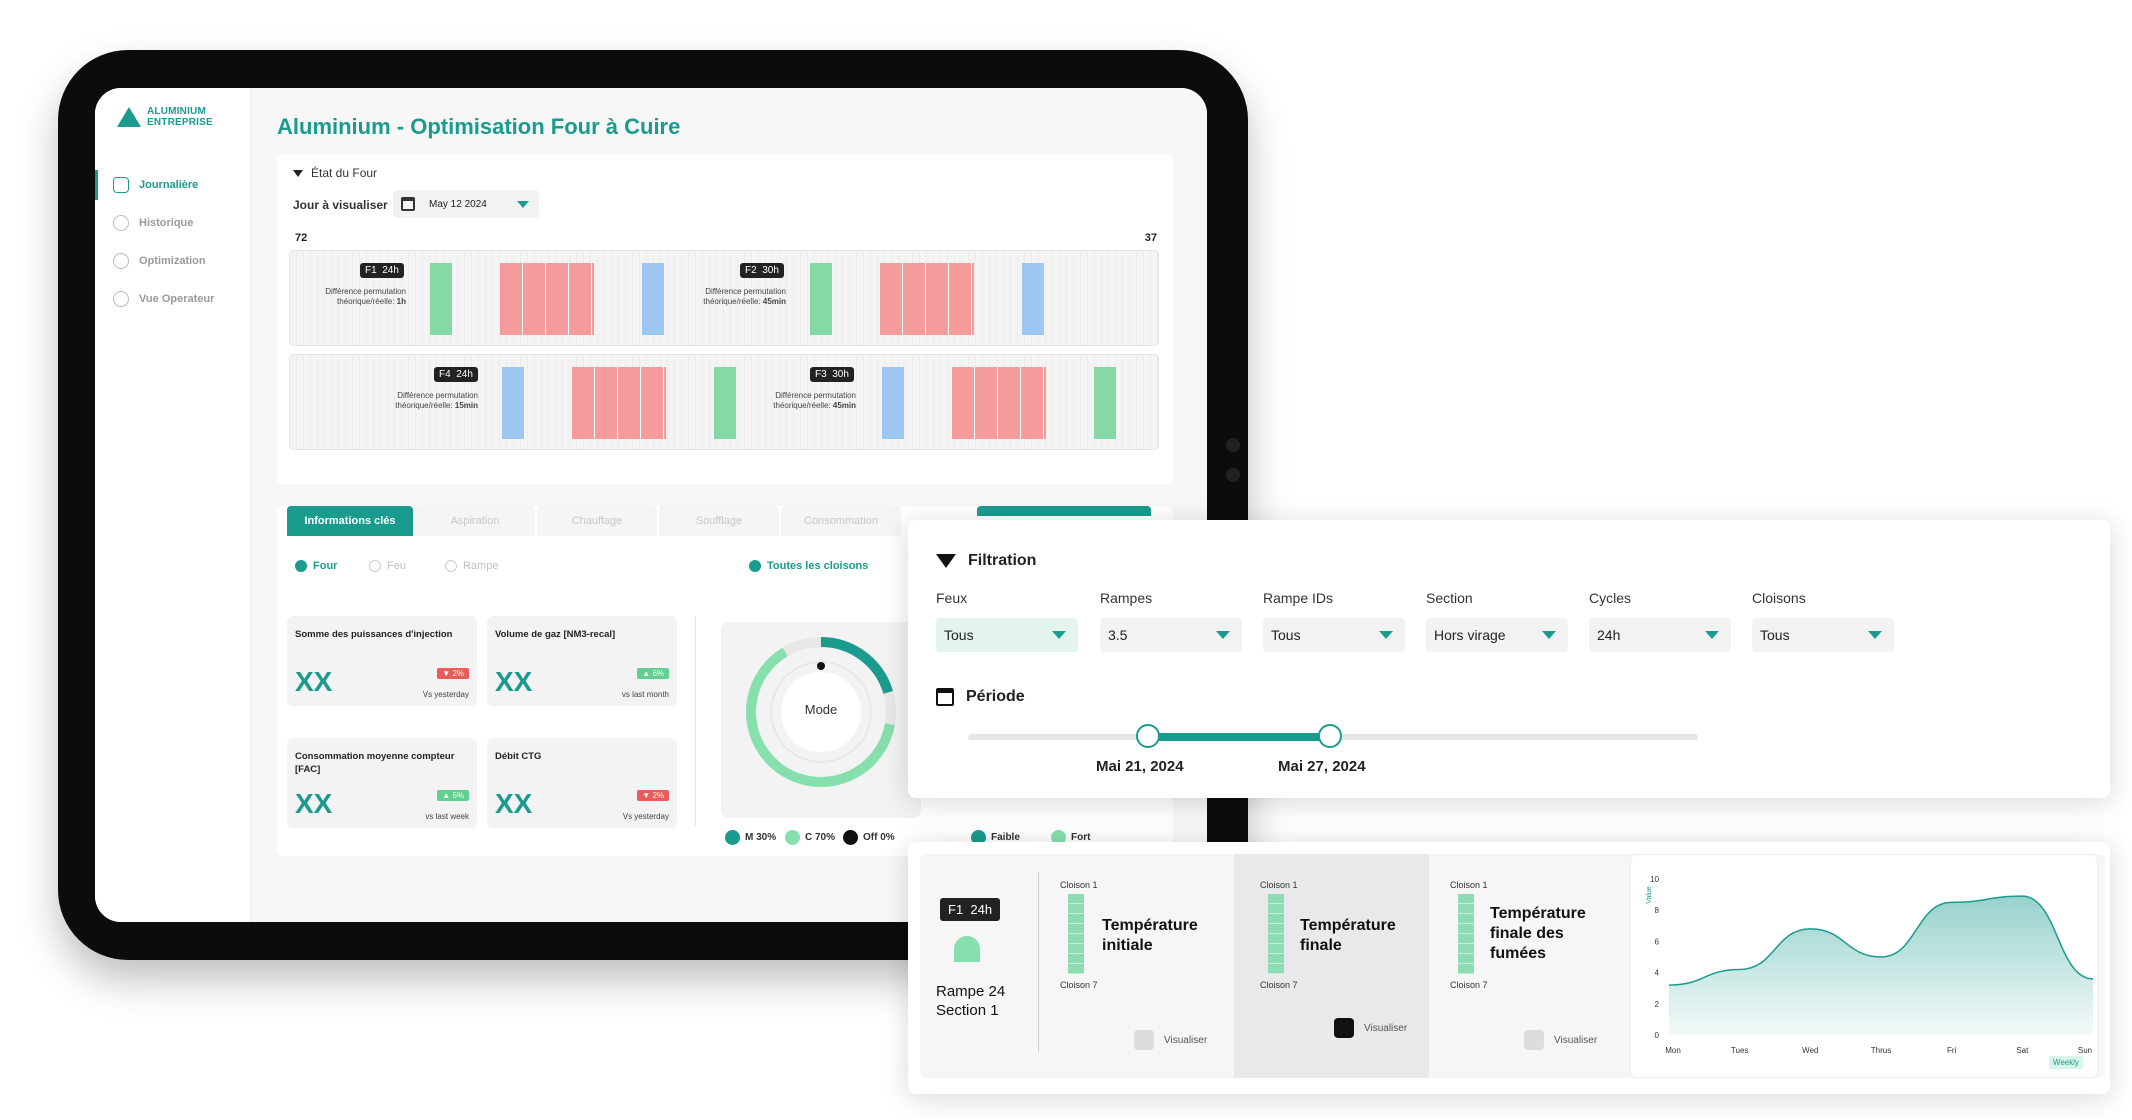 Image resolution: width=2132 pixels, height=1120 pixels. Describe the element at coordinates (340, 205) in the screenshot. I see `day-label: Jour à visualiser` at that location.